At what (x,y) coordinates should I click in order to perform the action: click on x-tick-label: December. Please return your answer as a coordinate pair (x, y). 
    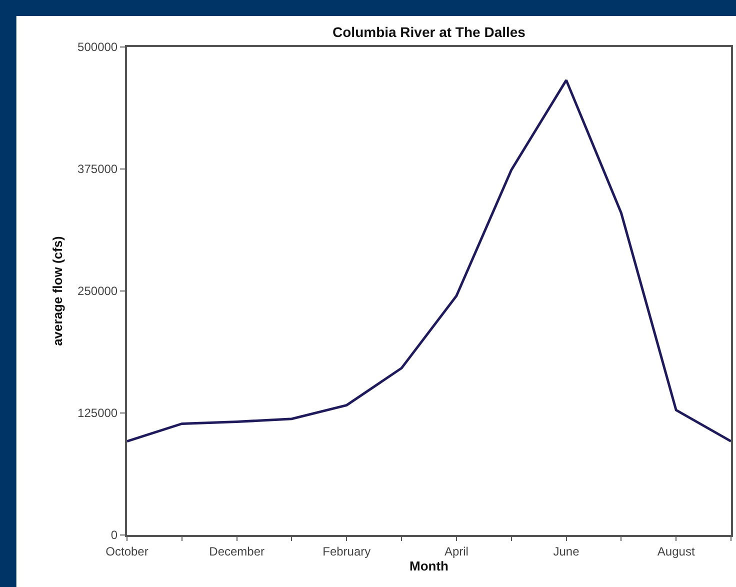
    Looking at the image, I should click on (236, 551).